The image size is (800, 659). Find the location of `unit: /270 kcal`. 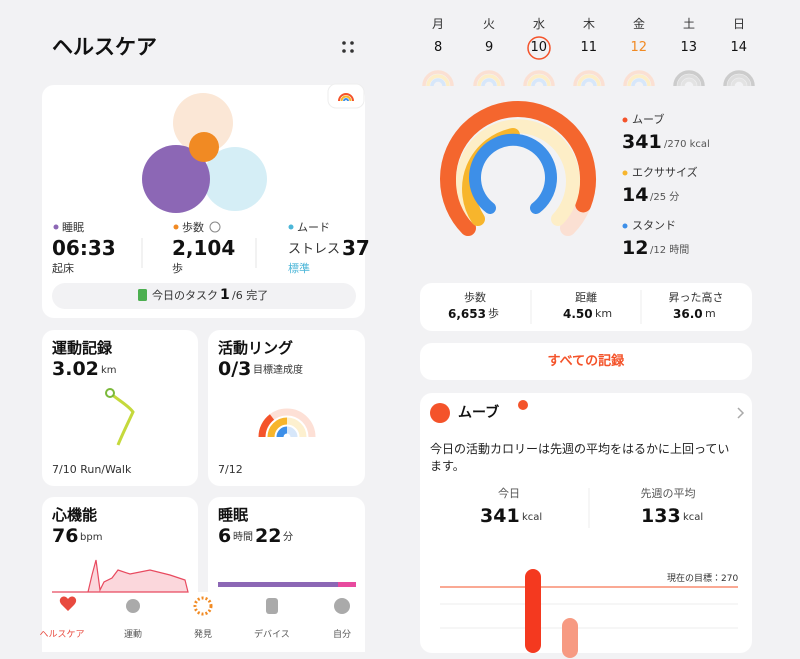

unit: /270 kcal is located at coordinates (687, 144).